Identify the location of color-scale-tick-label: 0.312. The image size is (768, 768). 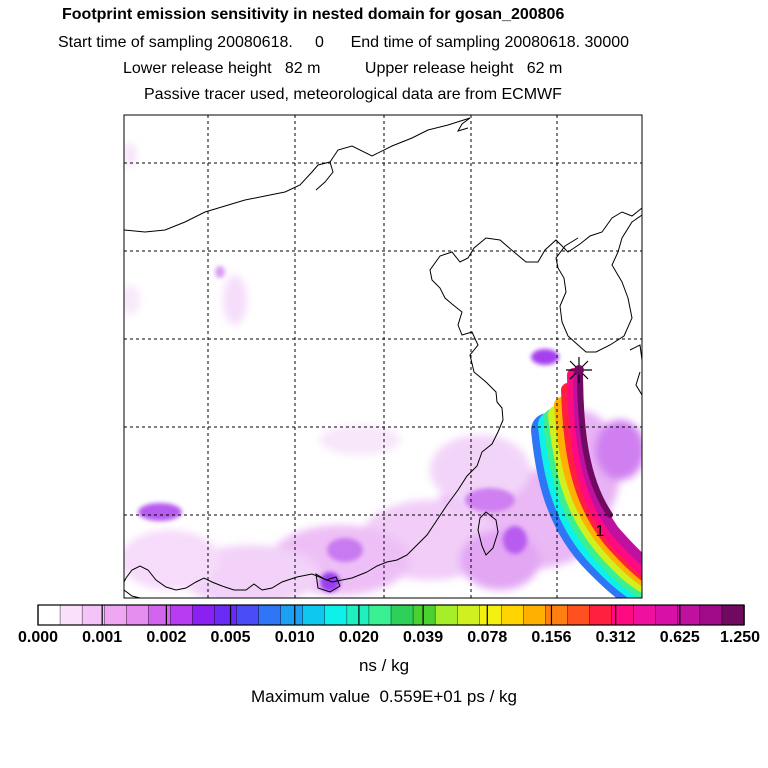
(615, 637).